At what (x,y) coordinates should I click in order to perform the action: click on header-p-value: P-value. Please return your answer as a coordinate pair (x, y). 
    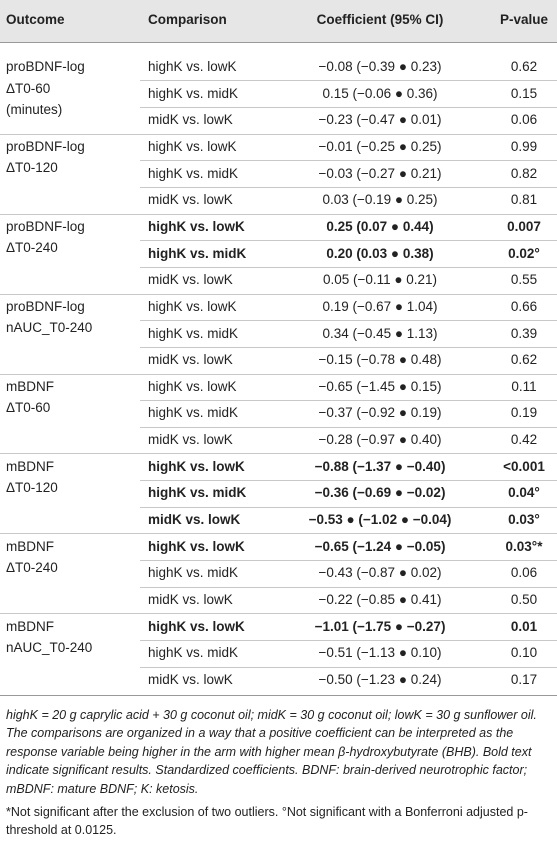
    Looking at the image, I should click on (524, 19).